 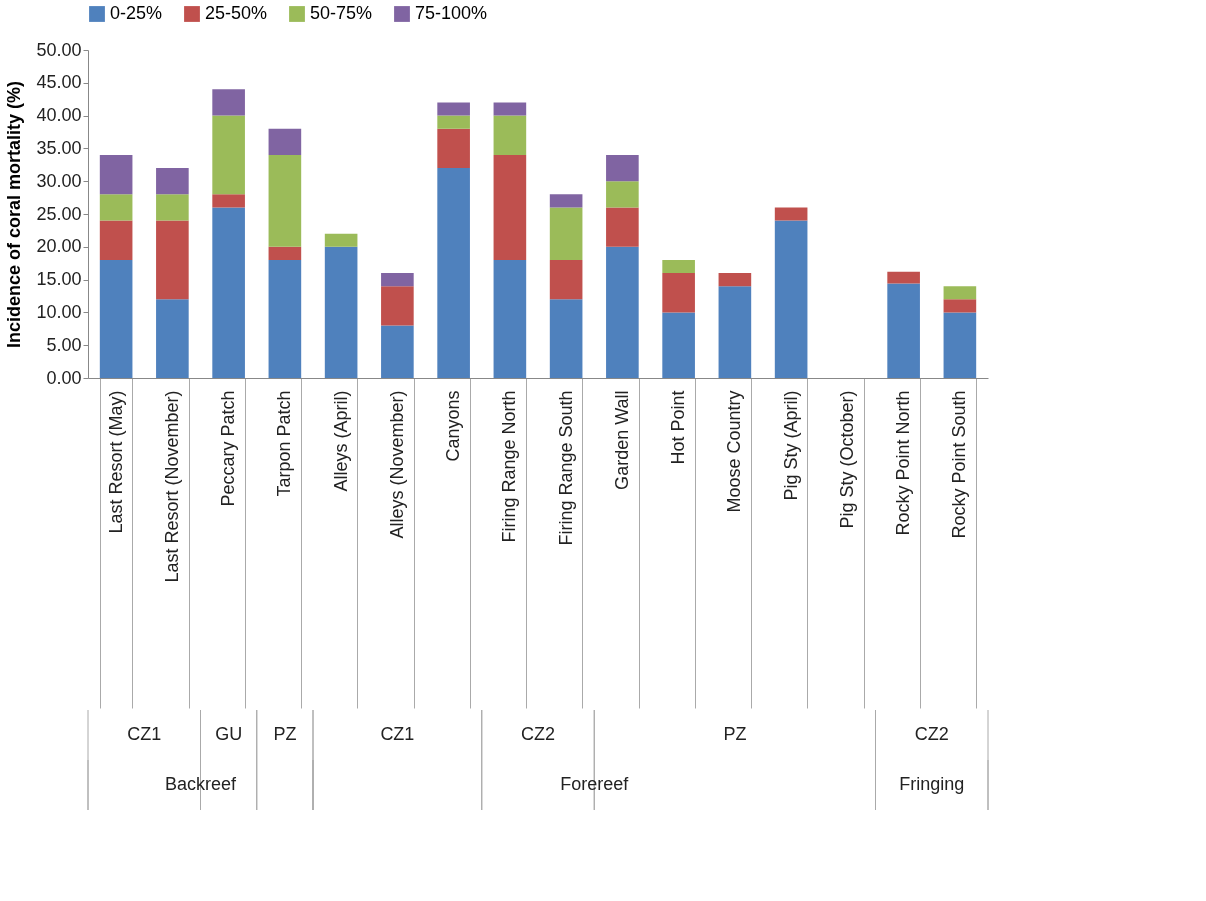 What do you see at coordinates (59, 115) in the screenshot?
I see `y-tick-label: 40.00` at bounding box center [59, 115].